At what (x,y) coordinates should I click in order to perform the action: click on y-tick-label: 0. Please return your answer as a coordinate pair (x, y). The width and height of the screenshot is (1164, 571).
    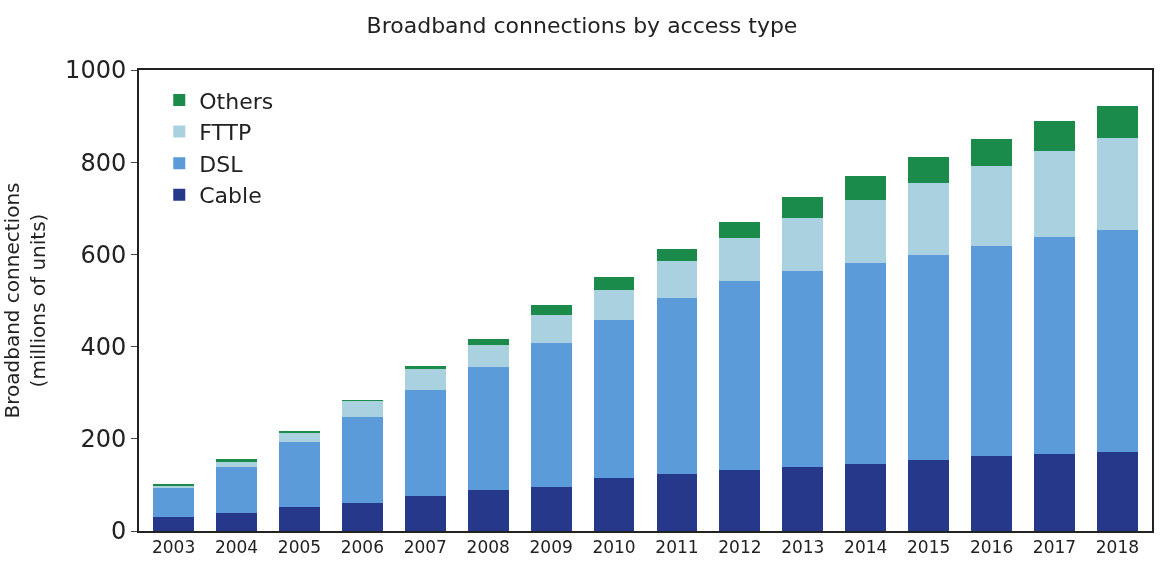
    Looking at the image, I should click on (118, 531).